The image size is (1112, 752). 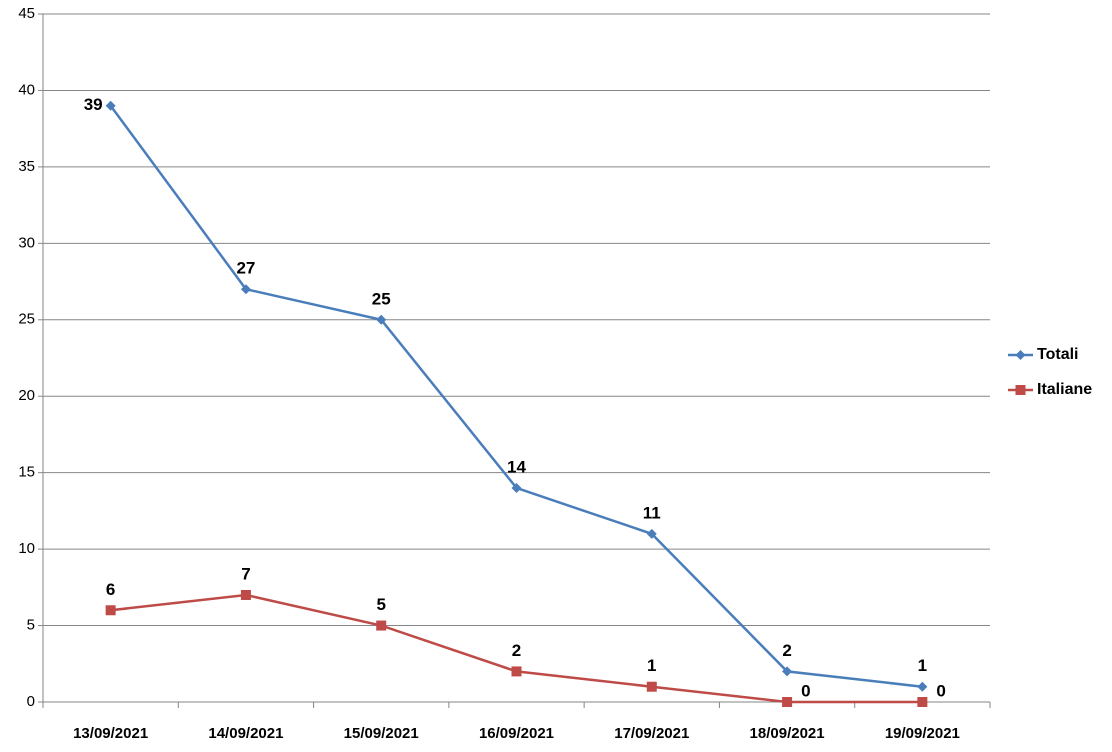 What do you see at coordinates (31, 701) in the screenshot?
I see `y-tick-label: 0` at bounding box center [31, 701].